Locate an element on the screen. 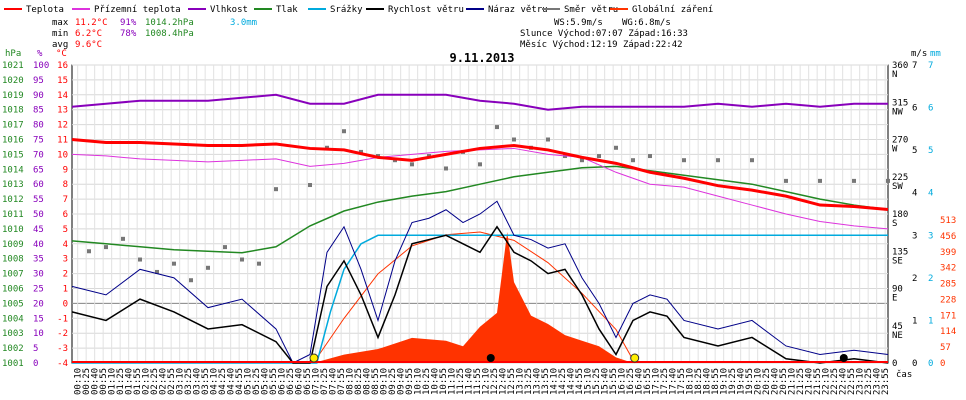  x-tick-label: 07:55 is located at coordinates (342, 381).